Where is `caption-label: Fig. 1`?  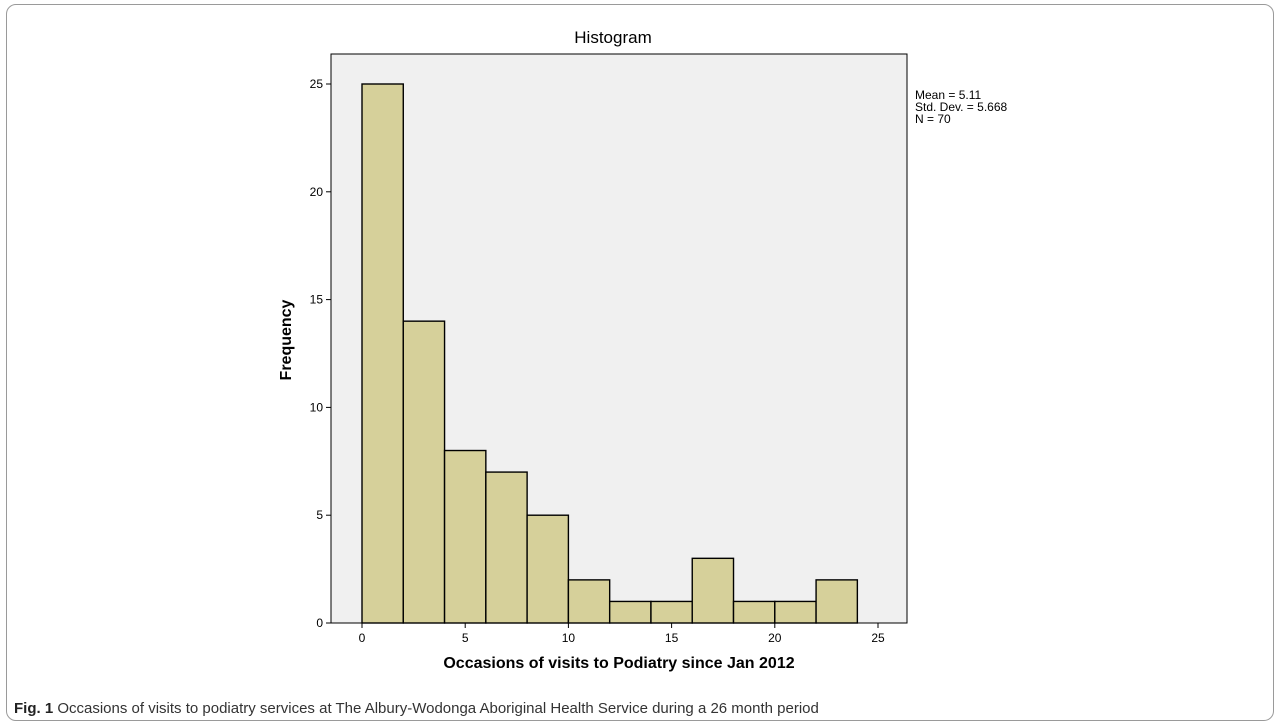 caption-label: Fig. 1 is located at coordinates (34, 708).